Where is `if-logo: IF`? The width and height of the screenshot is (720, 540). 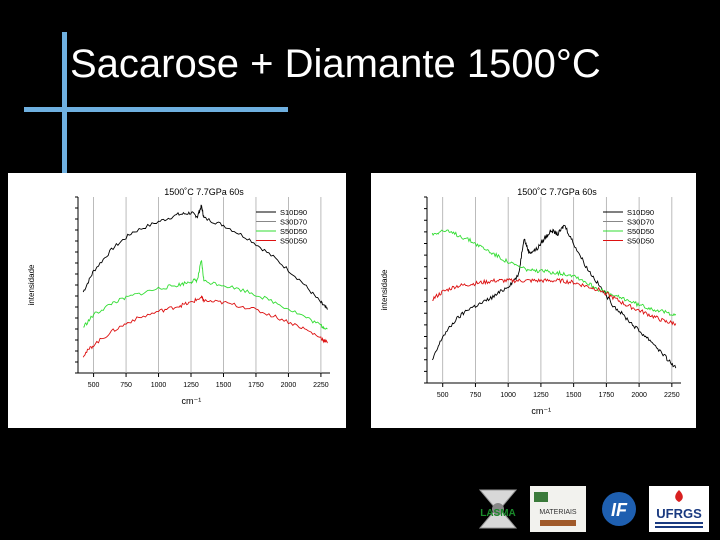 if-logo: IF is located at coordinates (619, 509).